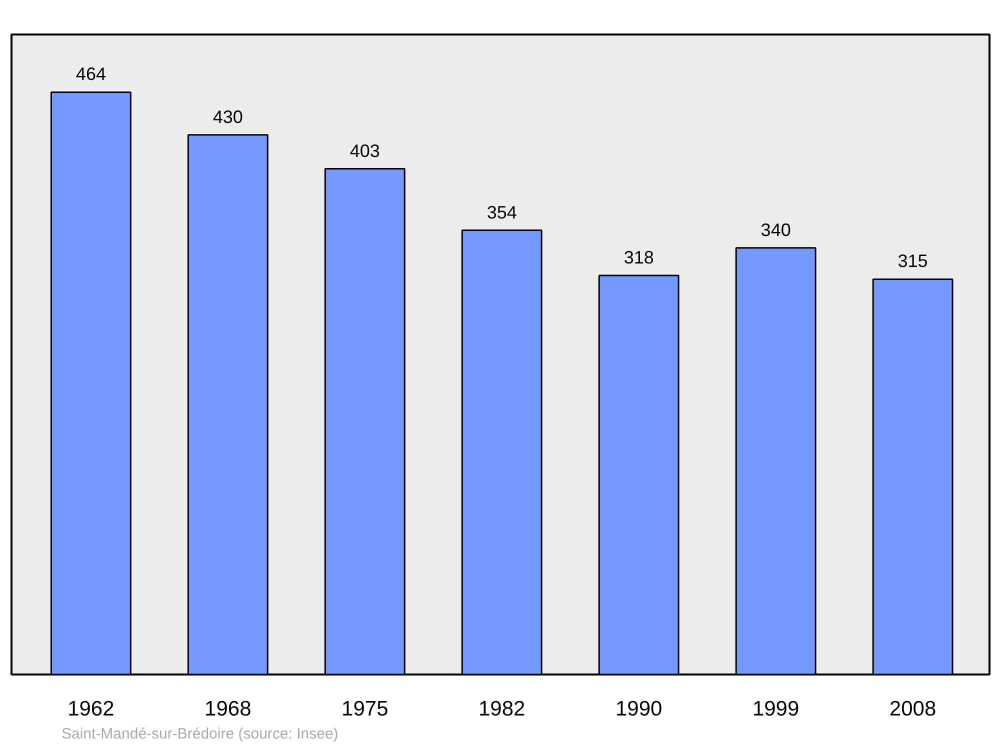  Describe the element at coordinates (228, 709) in the screenshot. I see `x-tick-label: 1968` at that location.